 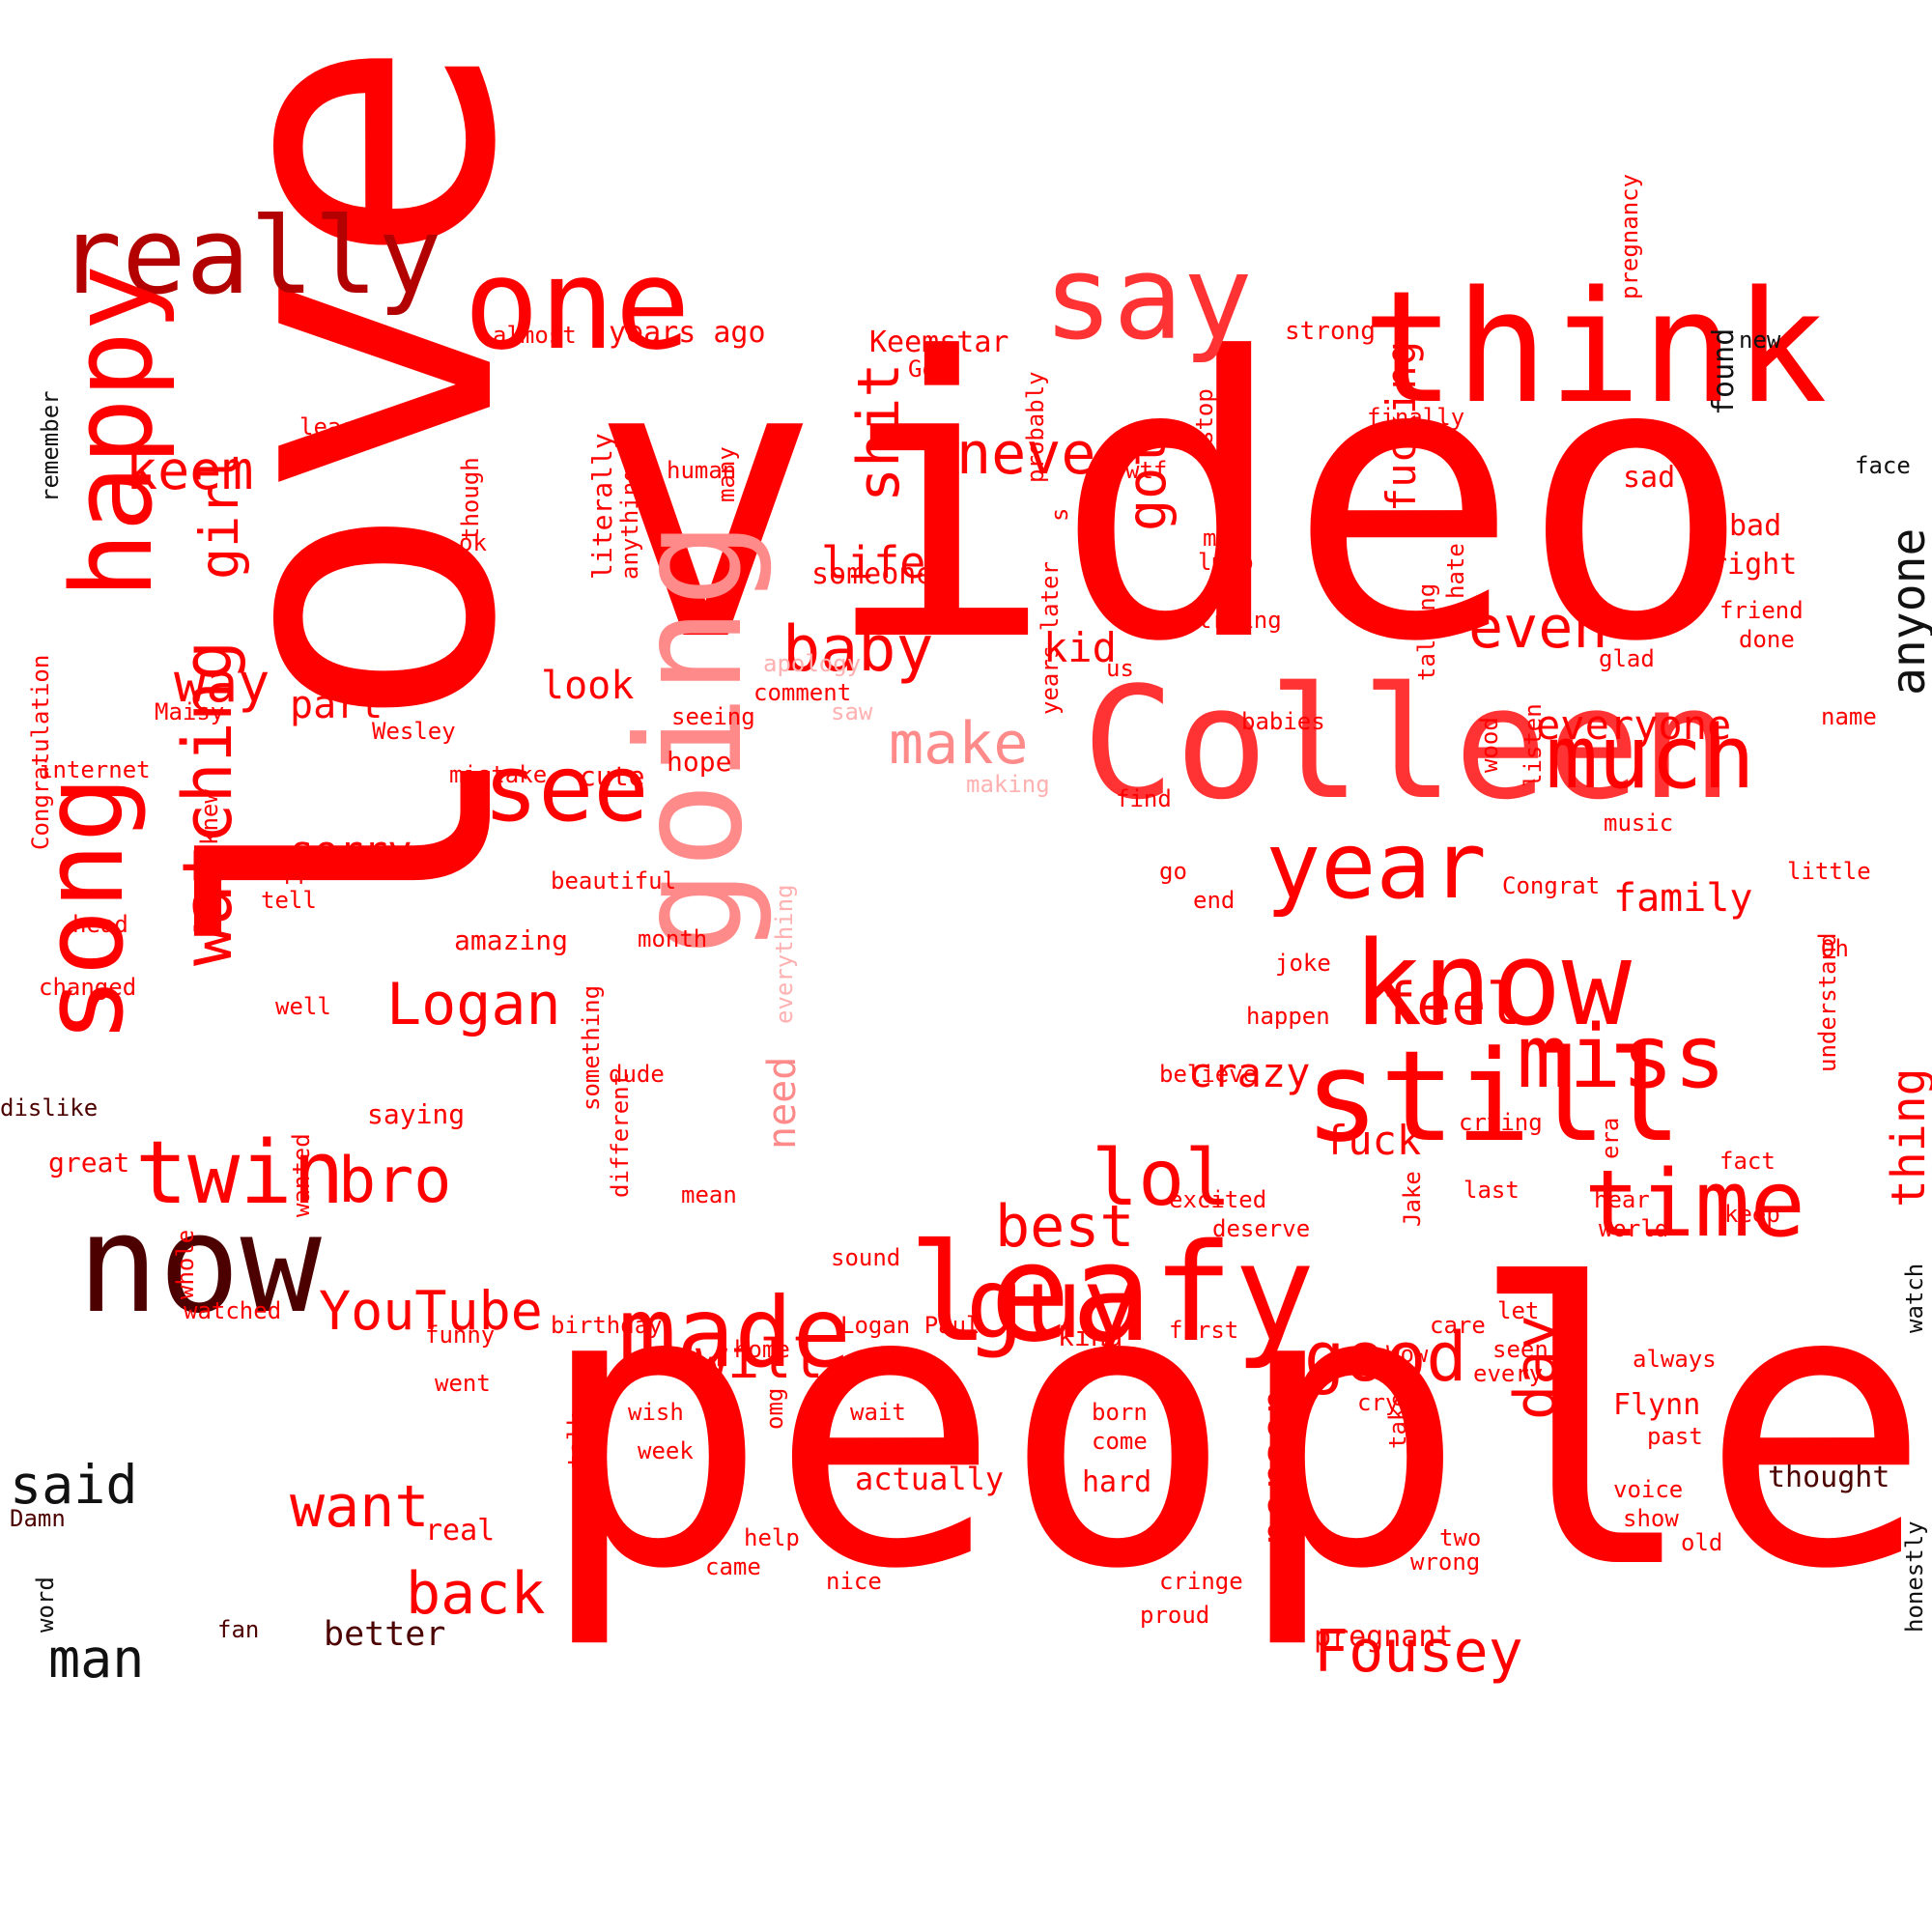 I want to click on cloud-word: better, so click(x=385, y=1634).